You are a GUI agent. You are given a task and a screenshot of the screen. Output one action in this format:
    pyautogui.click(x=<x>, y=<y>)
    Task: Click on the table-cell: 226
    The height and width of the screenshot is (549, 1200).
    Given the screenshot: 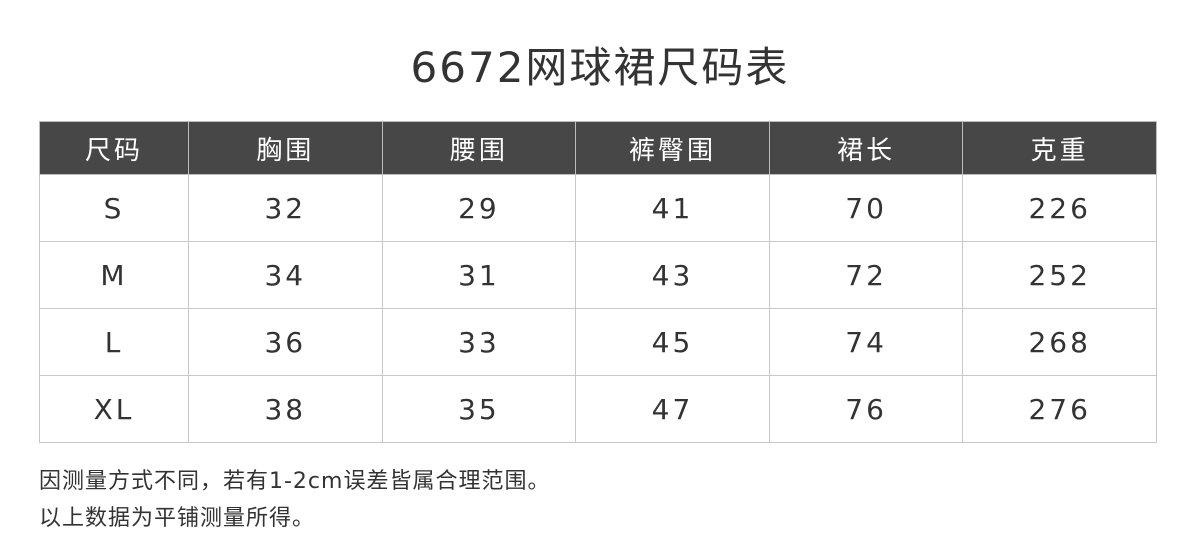 What is the action you would take?
    pyautogui.click(x=1059, y=208)
    